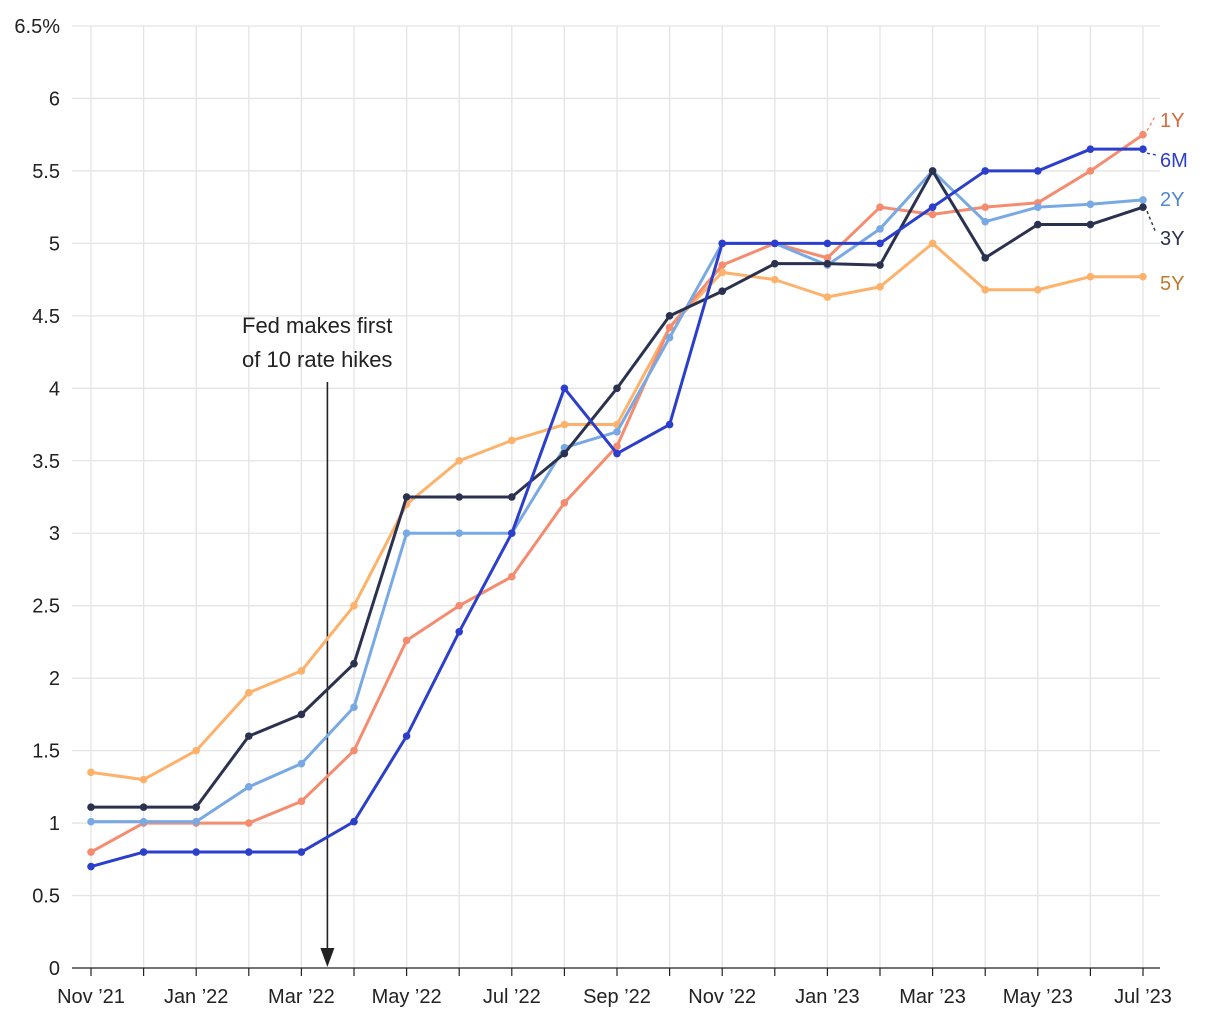 The width and height of the screenshot is (1220, 1020). I want to click on fed-hike-annotation: Fed makes first of 10 rate hikes, so click(317, 640).